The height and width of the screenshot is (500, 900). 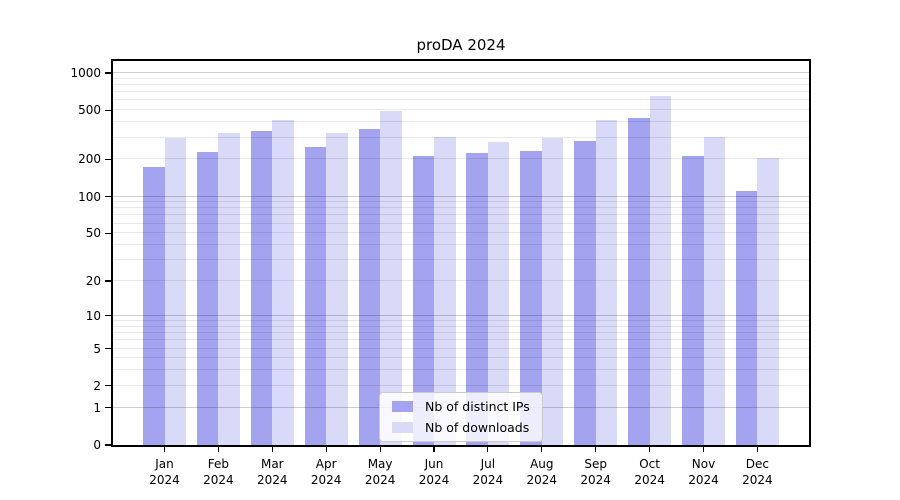 What do you see at coordinates (229, 288) in the screenshot?
I see `bar-feb-downloads` at bounding box center [229, 288].